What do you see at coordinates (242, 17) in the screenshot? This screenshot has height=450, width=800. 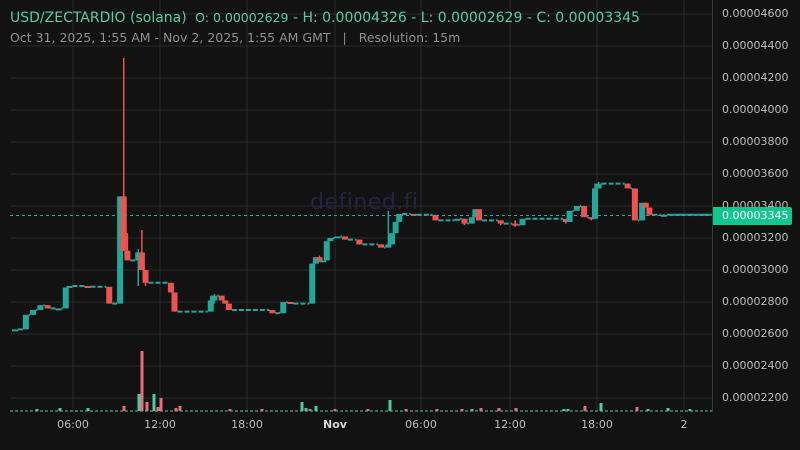 I see `ohlc-open: O: 0.00002629` at bounding box center [242, 17].